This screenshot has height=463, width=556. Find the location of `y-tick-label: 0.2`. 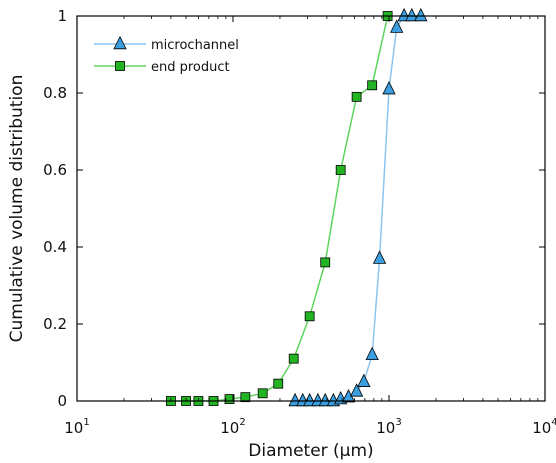

y-tick-label: 0.2 is located at coordinates (55, 324).